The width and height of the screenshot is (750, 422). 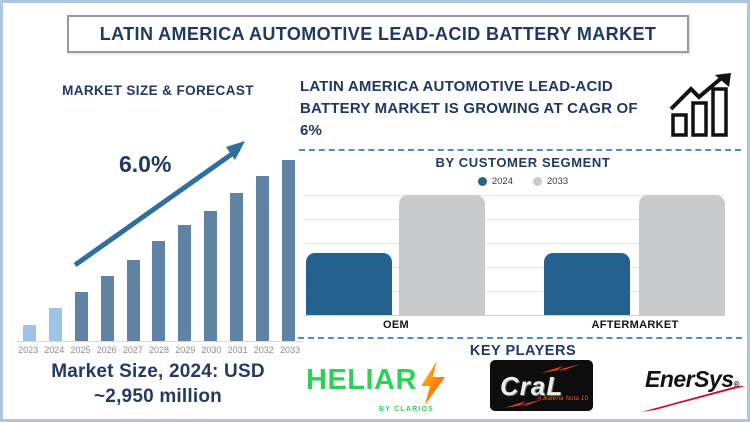 I want to click on cral-tagline: A Bateria Nota 10, so click(x=562, y=399).